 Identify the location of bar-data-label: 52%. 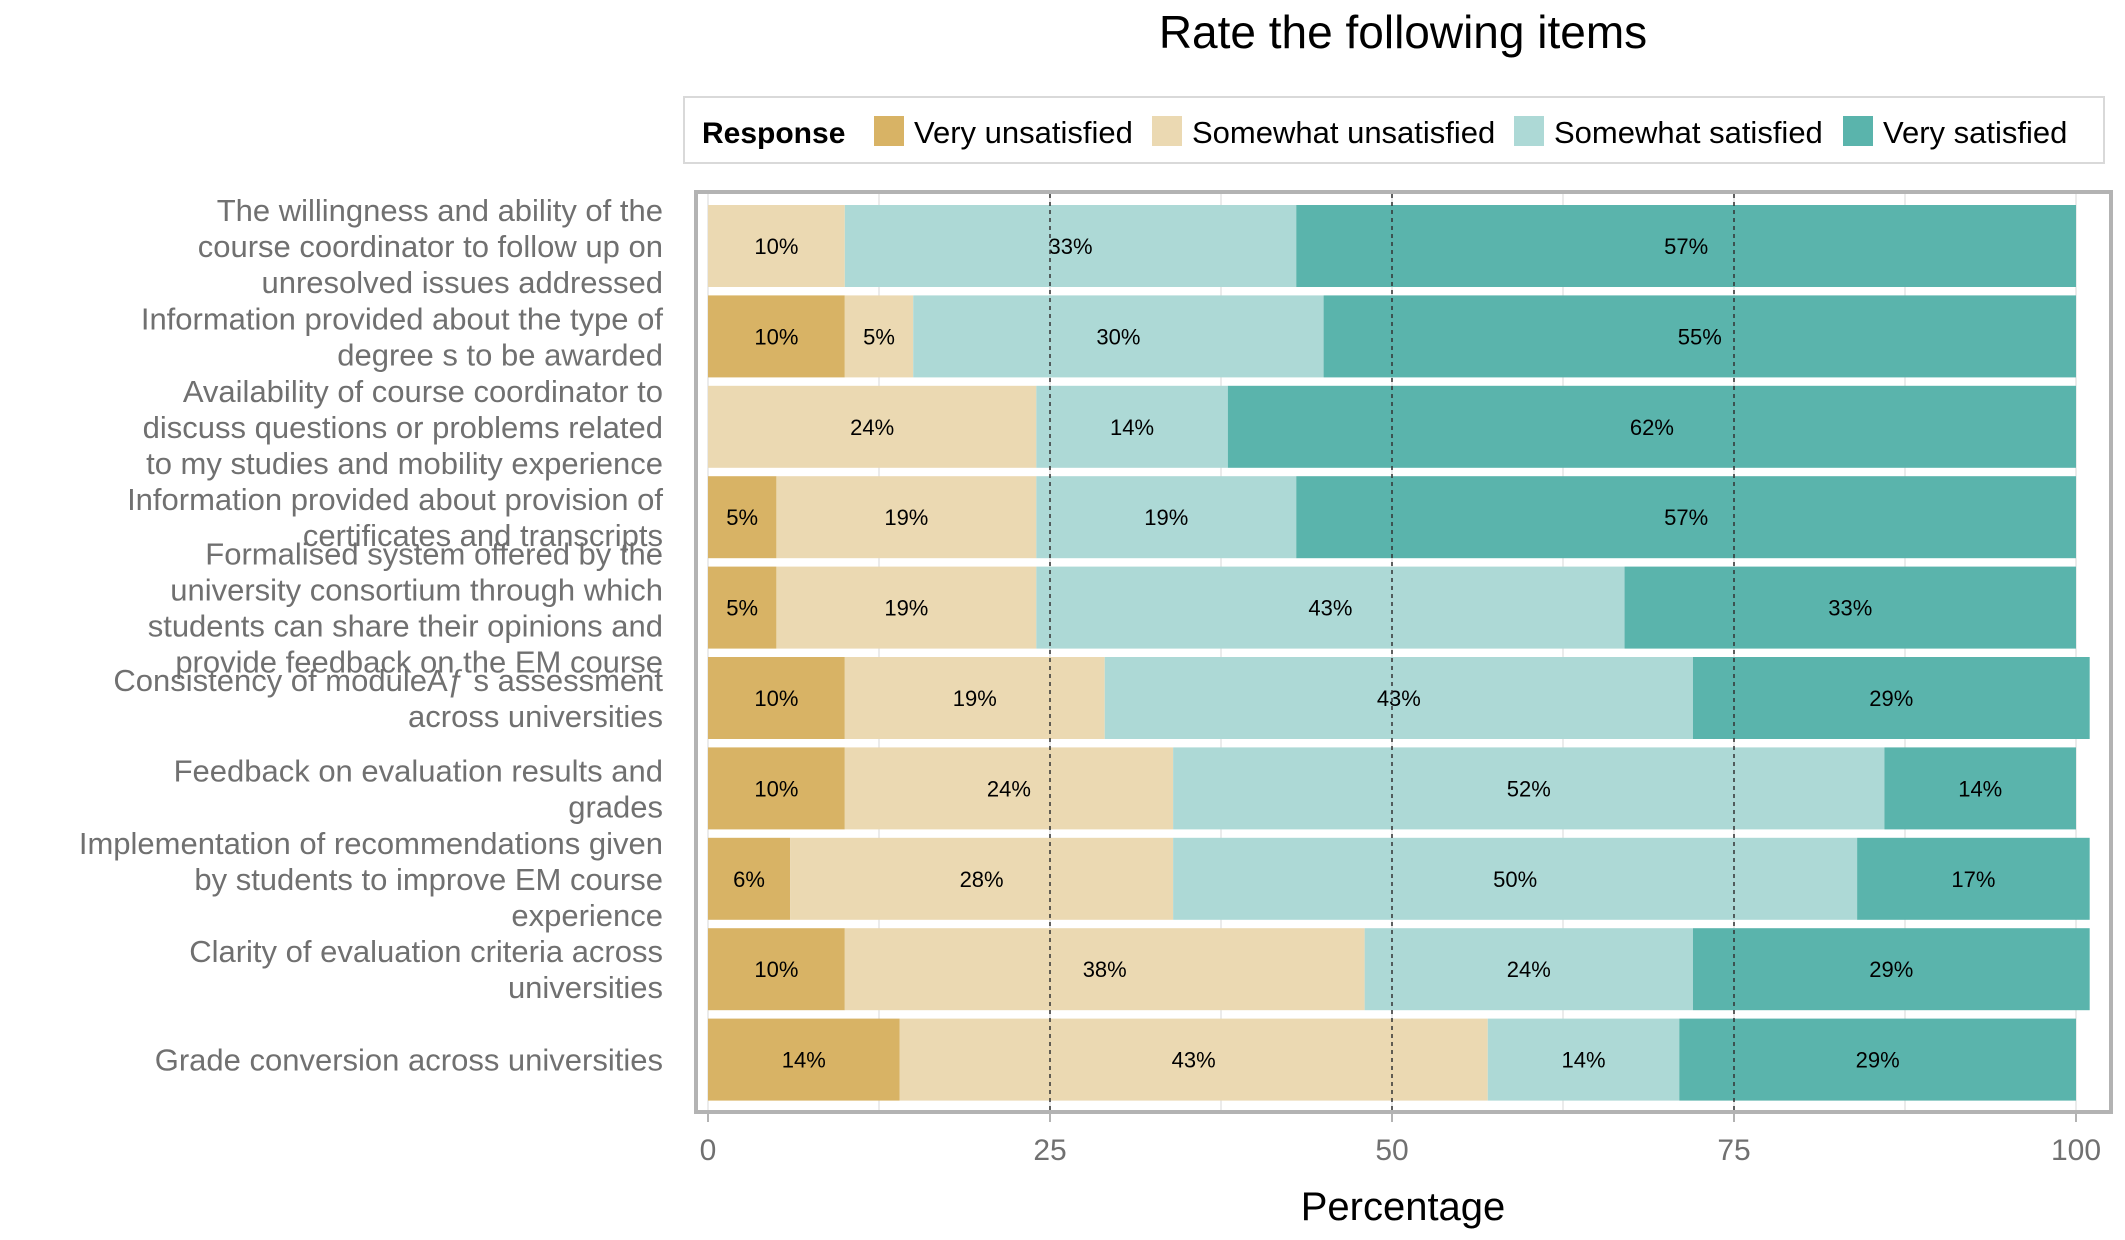
(1529, 788).